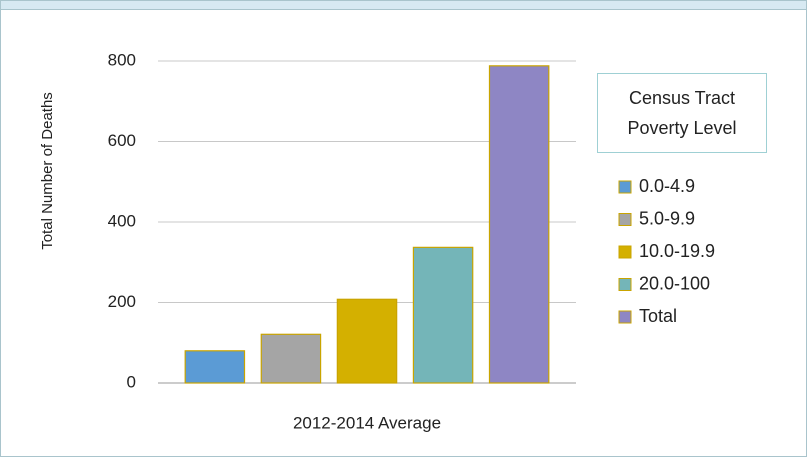 The image size is (807, 457). What do you see at coordinates (131, 381) in the screenshot?
I see `y-tick-label: 0` at bounding box center [131, 381].